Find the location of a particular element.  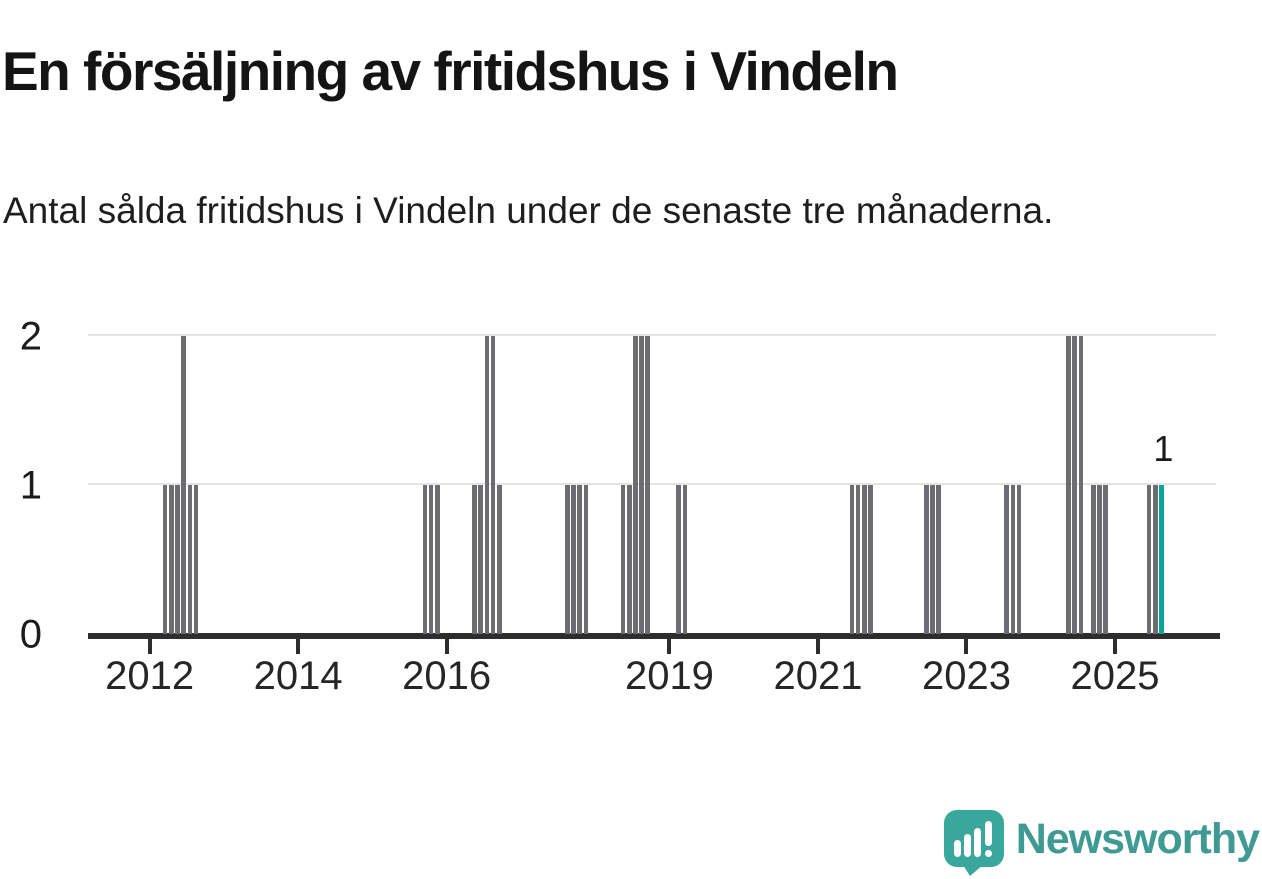

x-axis-label-2014: 2014 is located at coordinates (298, 676).